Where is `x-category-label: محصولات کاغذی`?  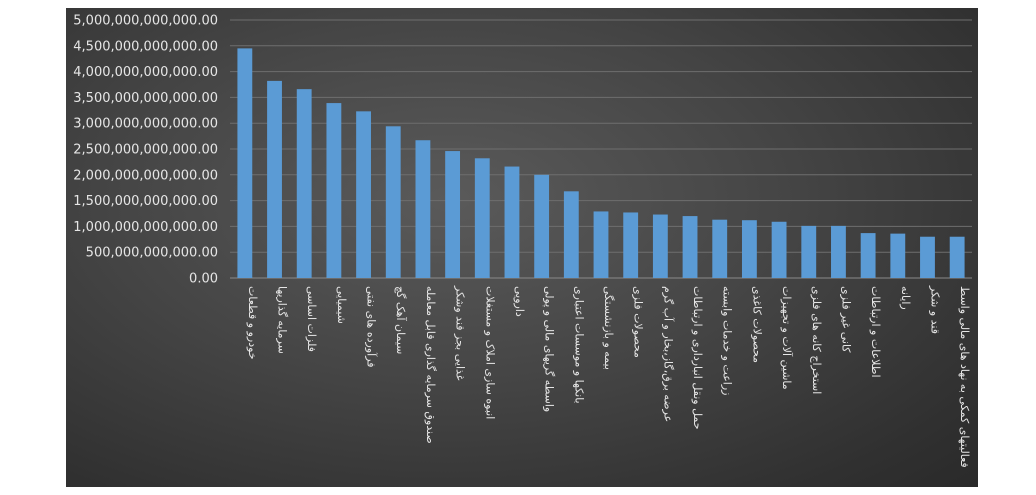 x-category-label: محصولات کاغذی is located at coordinates (756, 324).